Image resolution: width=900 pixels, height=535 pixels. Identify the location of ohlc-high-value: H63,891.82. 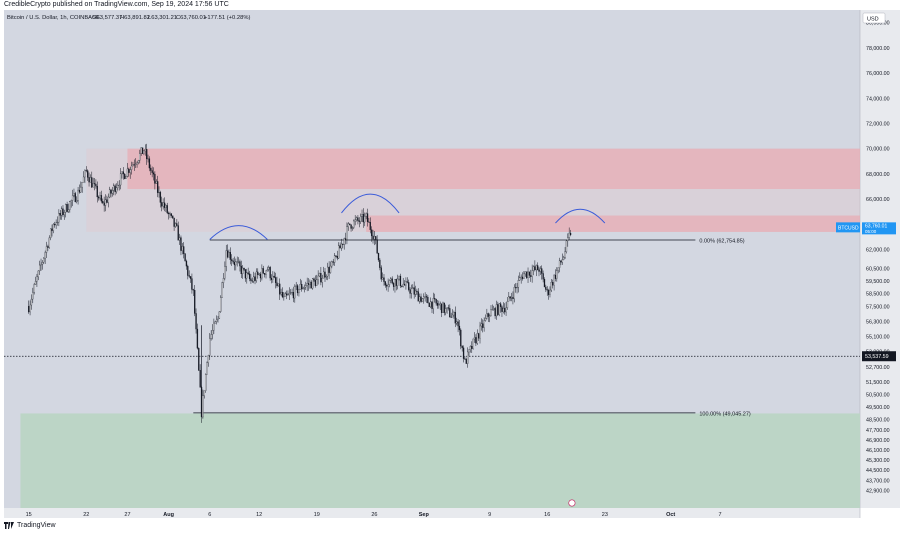
(135, 18).